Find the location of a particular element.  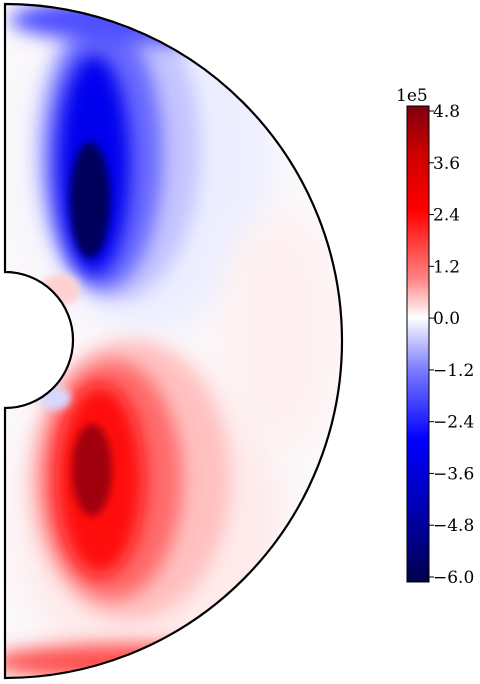

south-rim-band is located at coordinates (137, 661).